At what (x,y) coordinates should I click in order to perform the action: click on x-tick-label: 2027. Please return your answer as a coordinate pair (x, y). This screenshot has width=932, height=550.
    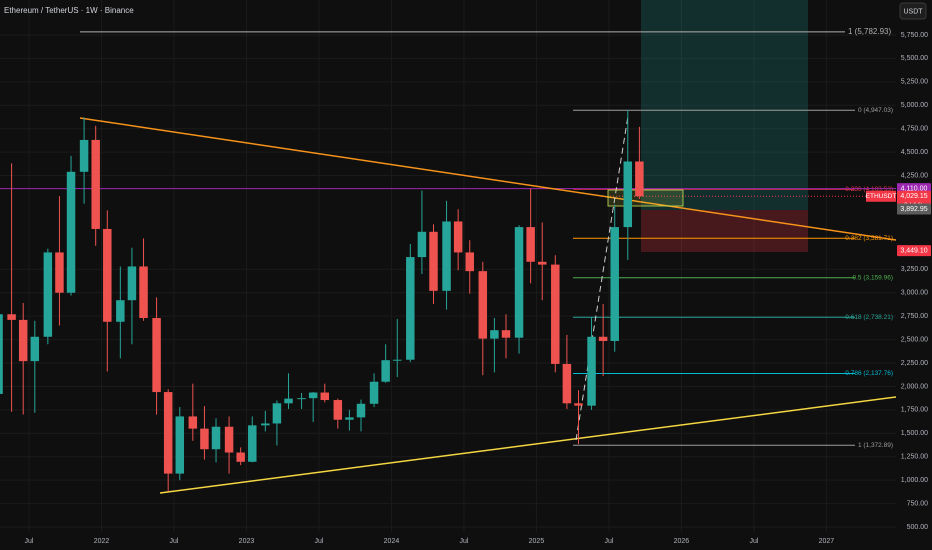
    Looking at the image, I should click on (827, 541).